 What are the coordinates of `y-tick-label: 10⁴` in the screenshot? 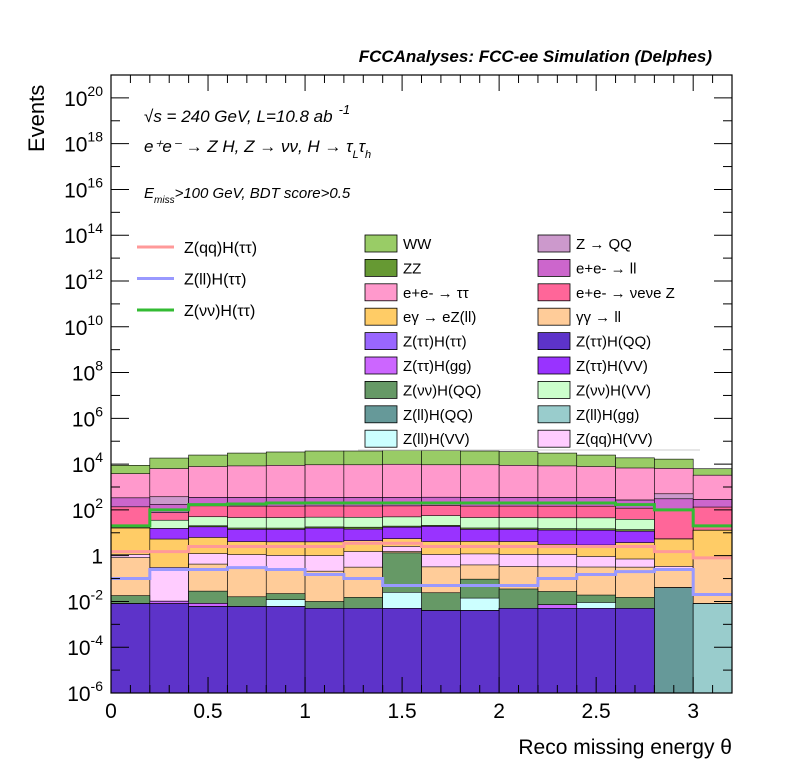 It's located at (87, 463).